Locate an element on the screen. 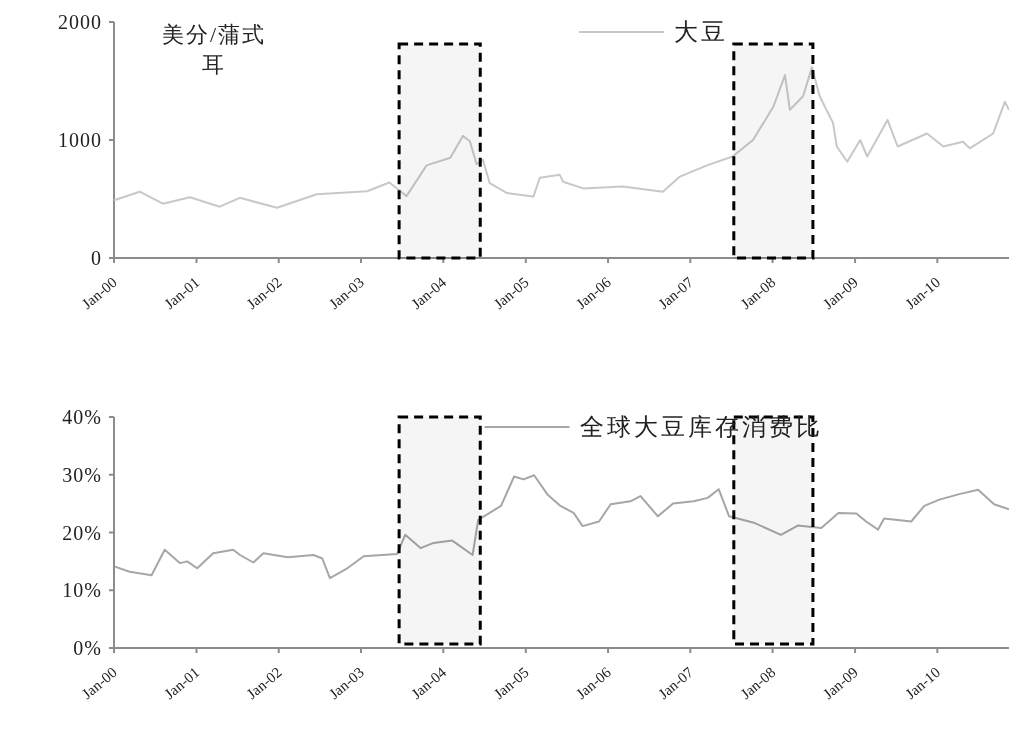  legend-label: 全球大豆库存消费比 is located at coordinates (701, 427).